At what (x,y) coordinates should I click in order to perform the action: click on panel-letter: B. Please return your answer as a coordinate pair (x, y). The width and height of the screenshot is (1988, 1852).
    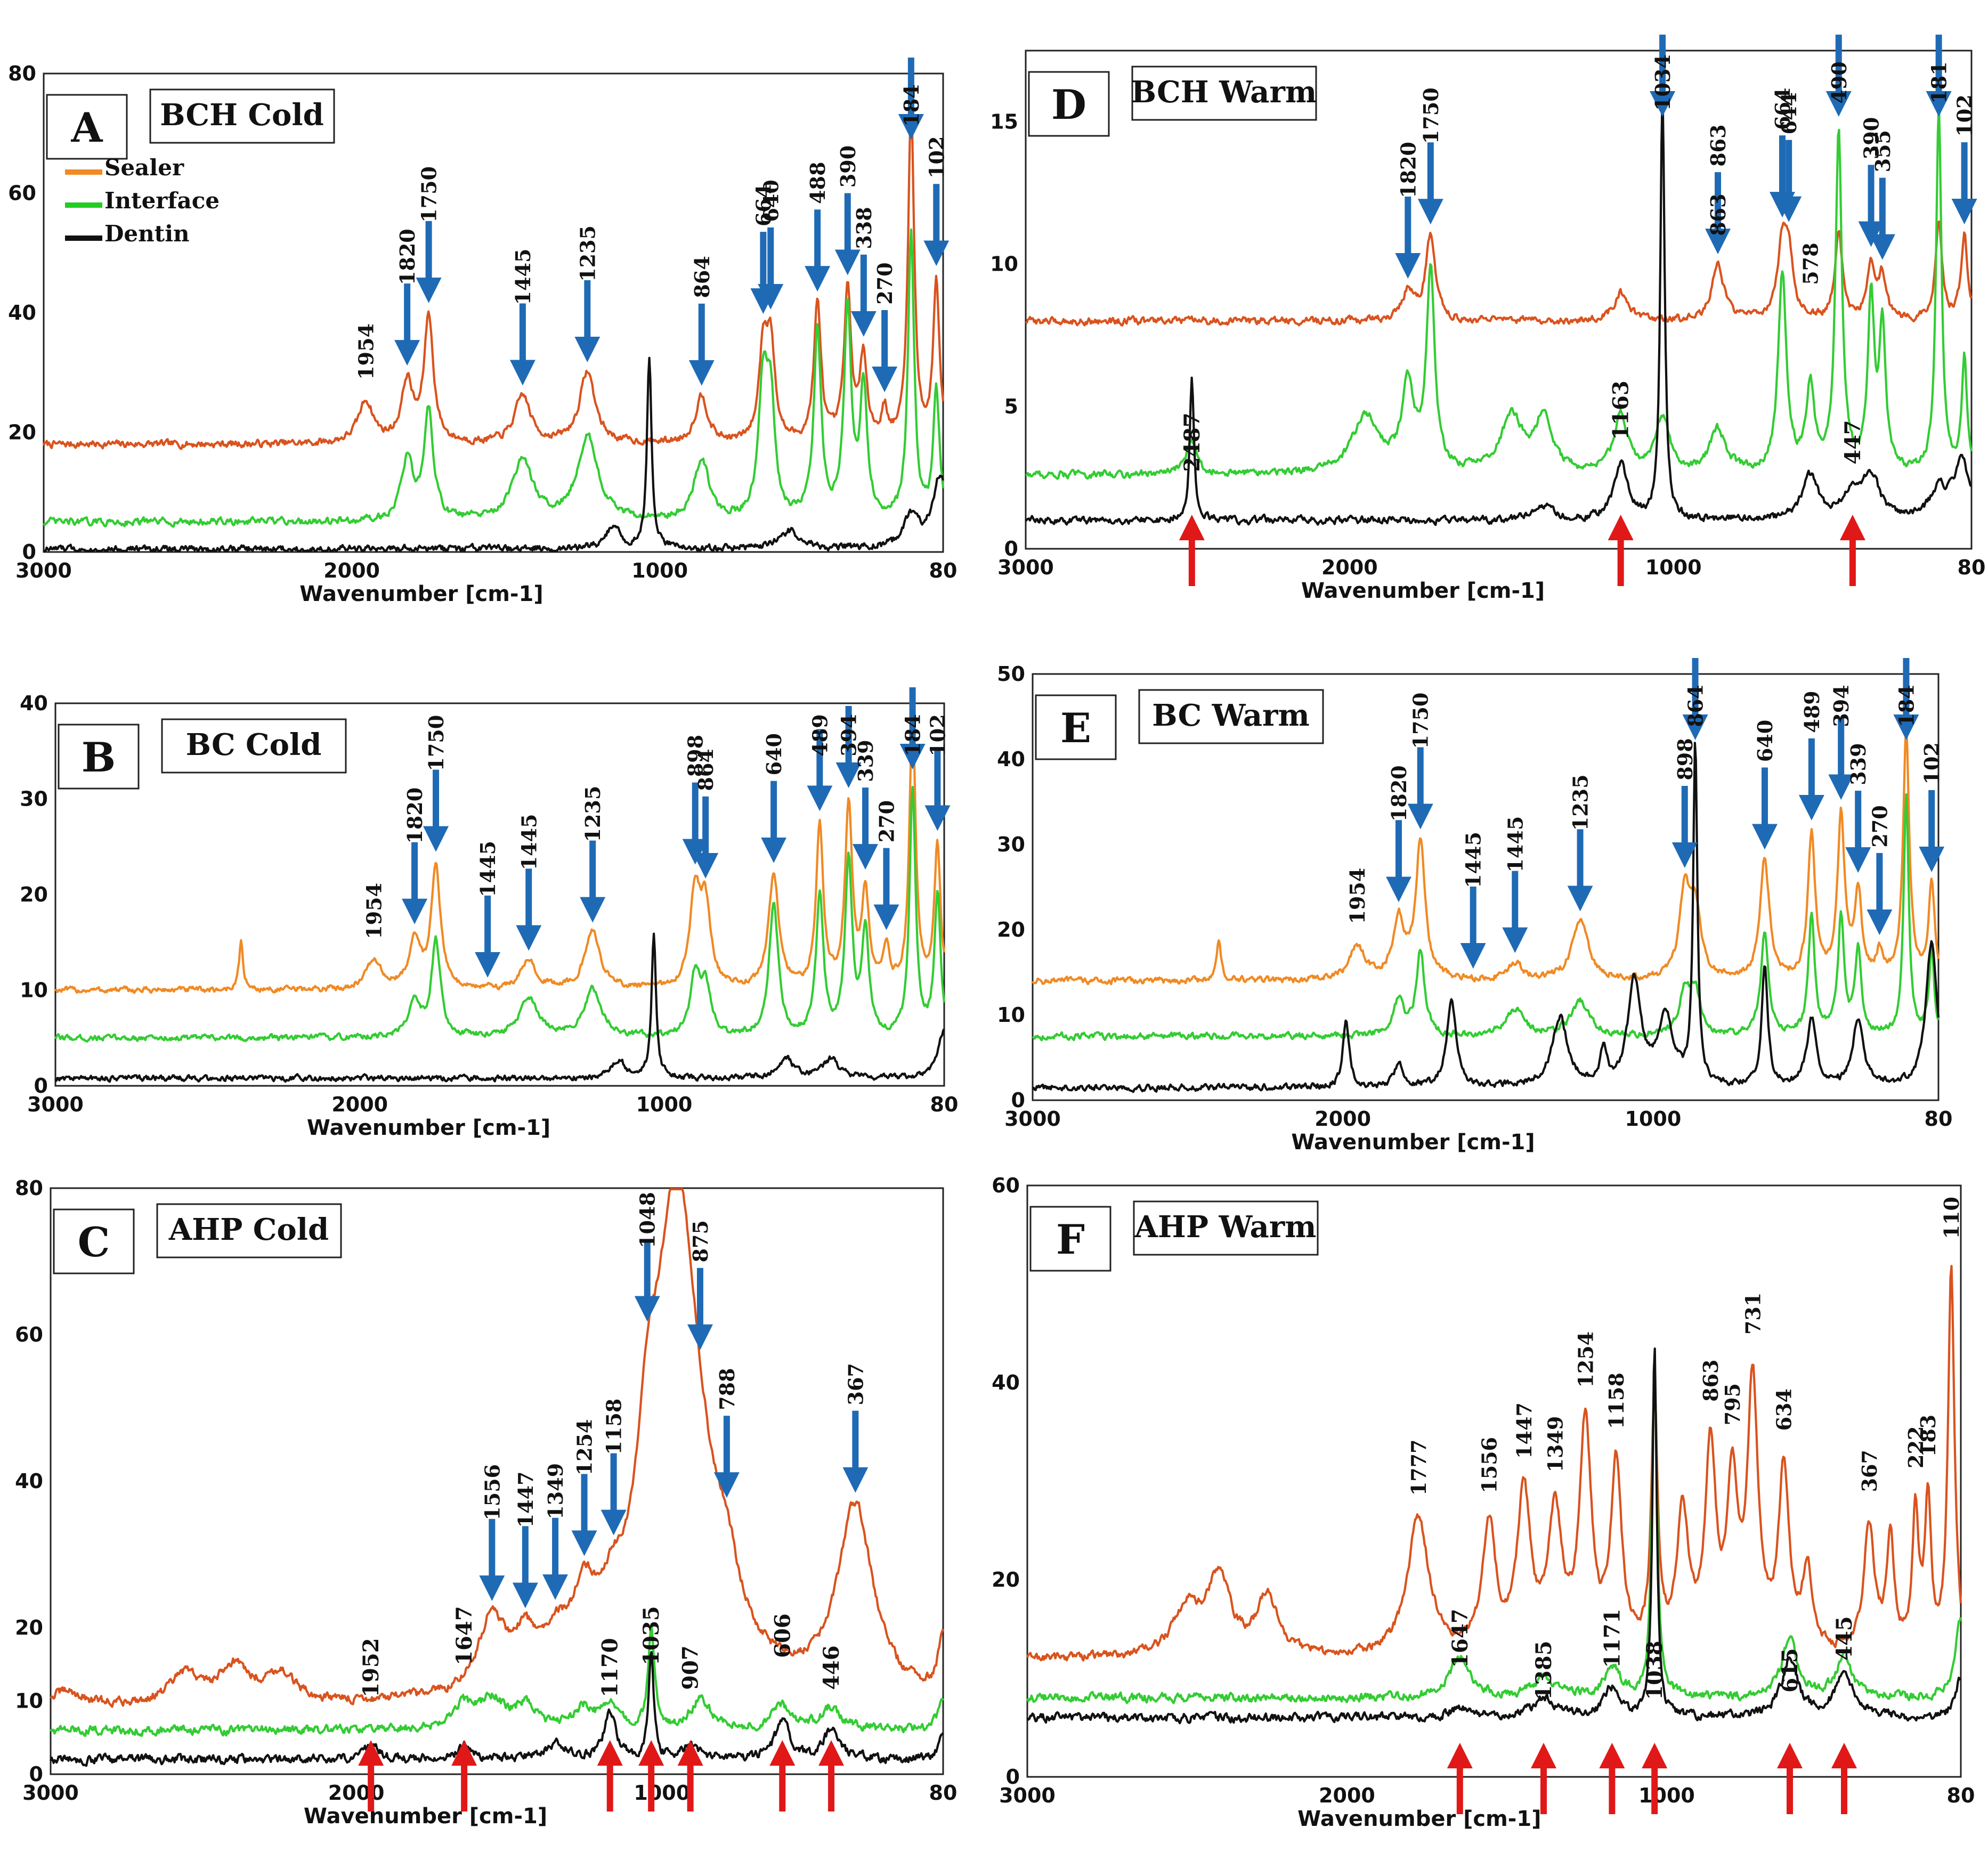
    Looking at the image, I should click on (99, 758).